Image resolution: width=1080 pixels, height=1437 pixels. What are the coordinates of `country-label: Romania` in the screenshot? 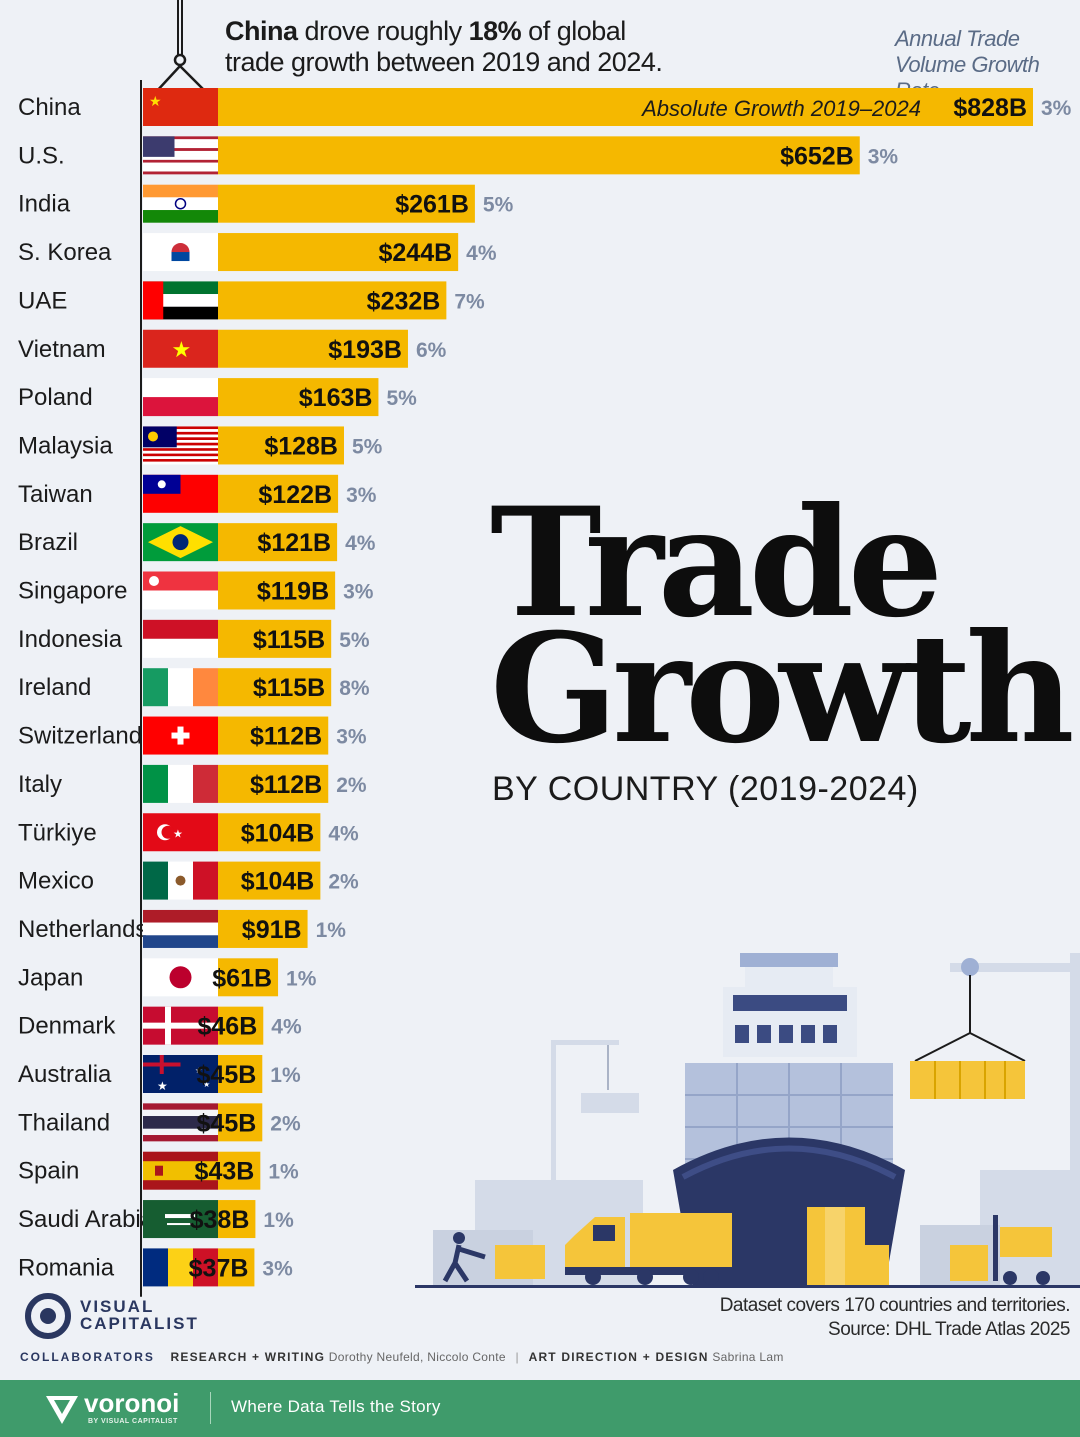 It's located at (66, 1267).